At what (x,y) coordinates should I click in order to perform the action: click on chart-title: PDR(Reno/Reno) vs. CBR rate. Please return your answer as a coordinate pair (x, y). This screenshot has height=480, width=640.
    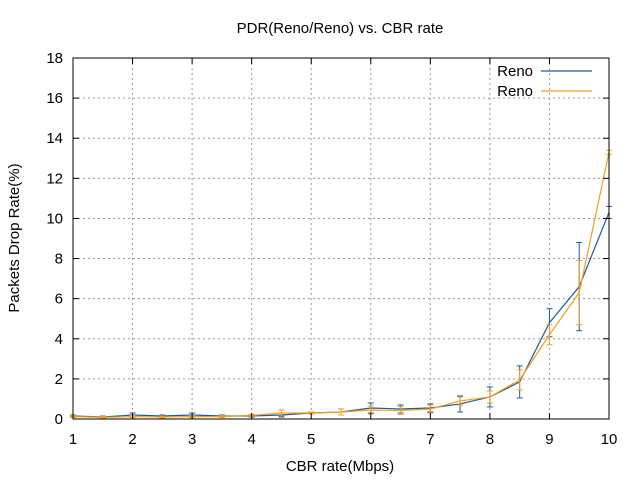
    Looking at the image, I should click on (340, 28).